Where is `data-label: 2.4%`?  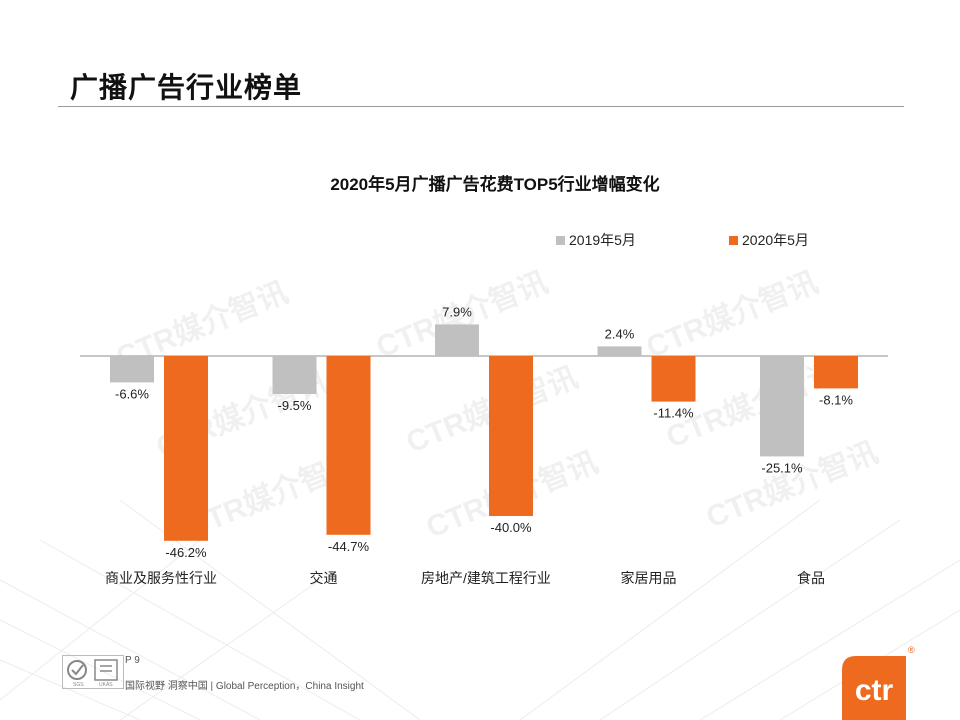
data-label: 2.4% is located at coordinates (620, 333).